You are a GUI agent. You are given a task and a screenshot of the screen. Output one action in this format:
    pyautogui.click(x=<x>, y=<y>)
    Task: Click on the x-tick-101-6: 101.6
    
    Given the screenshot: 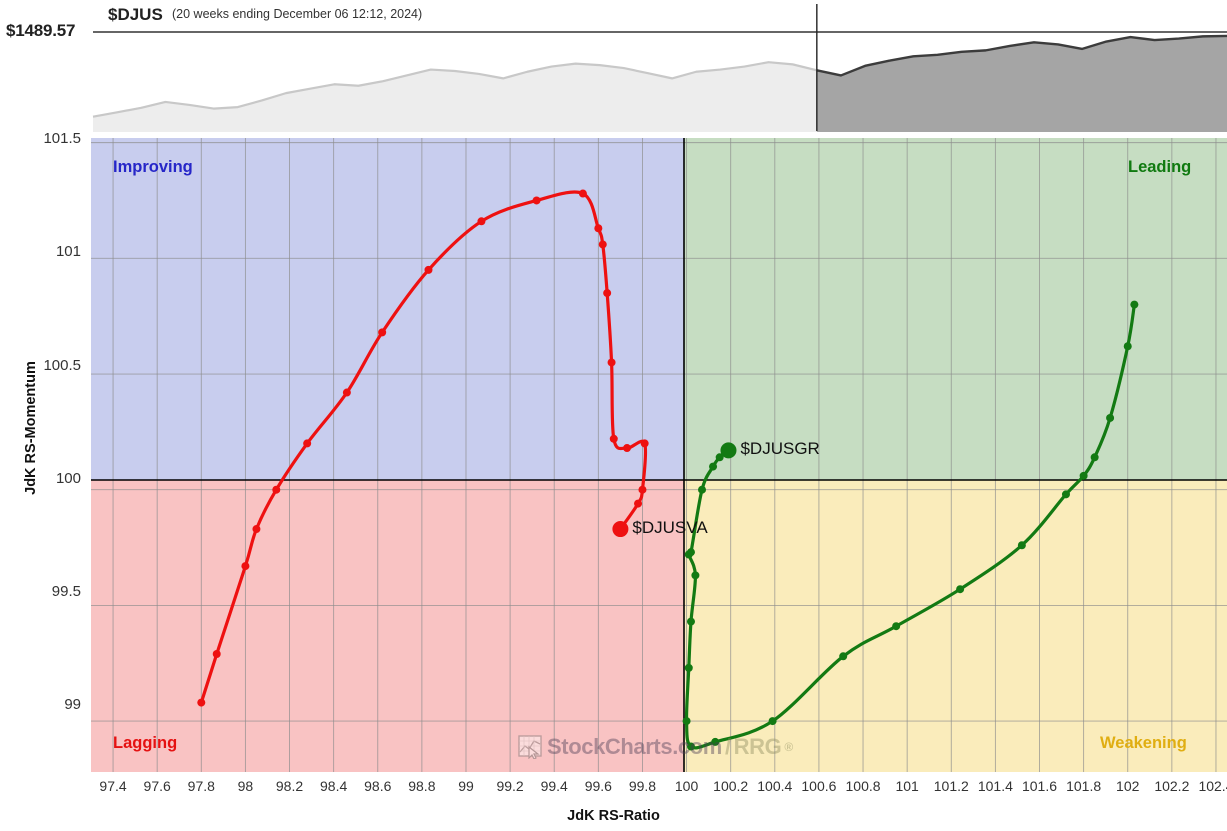 What is the action you would take?
    pyautogui.click(x=1039, y=786)
    